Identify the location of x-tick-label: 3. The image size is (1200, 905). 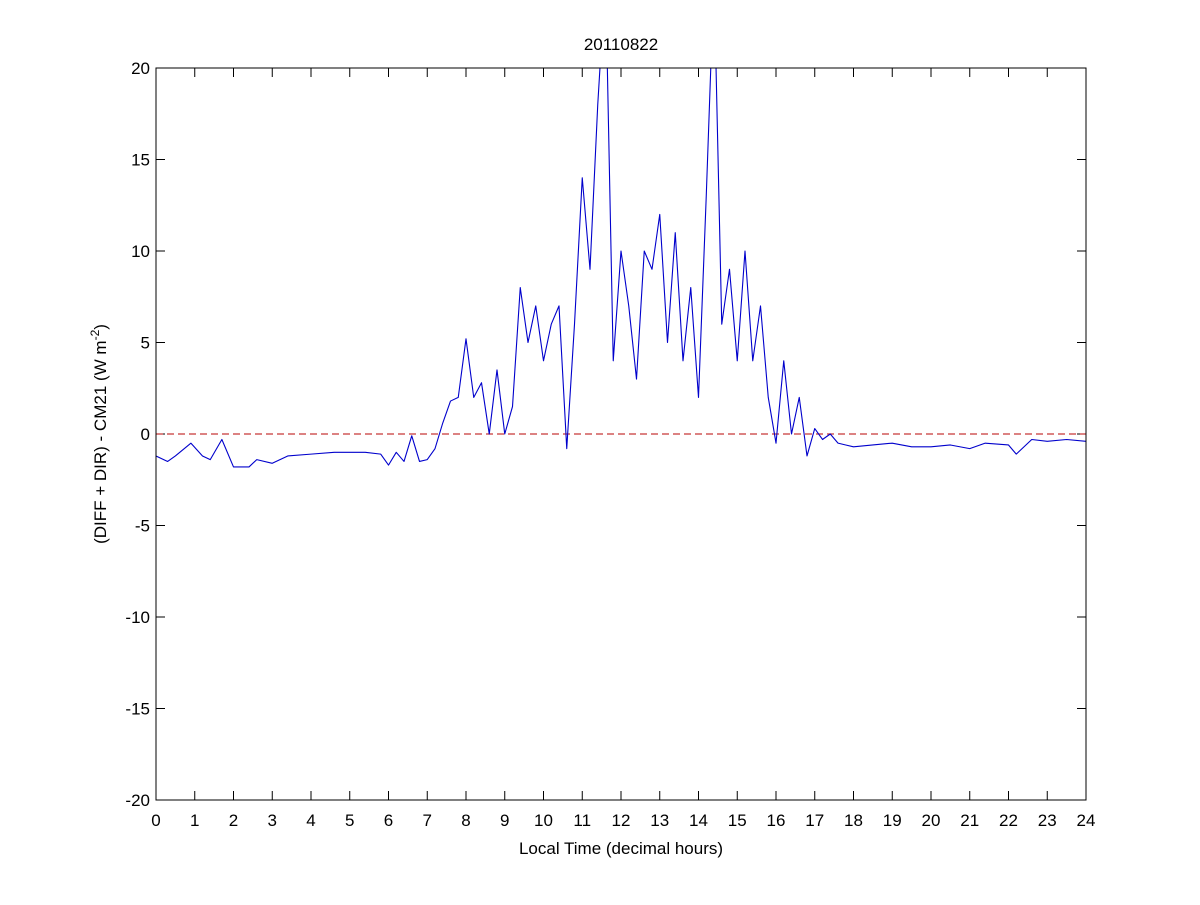
(272, 820).